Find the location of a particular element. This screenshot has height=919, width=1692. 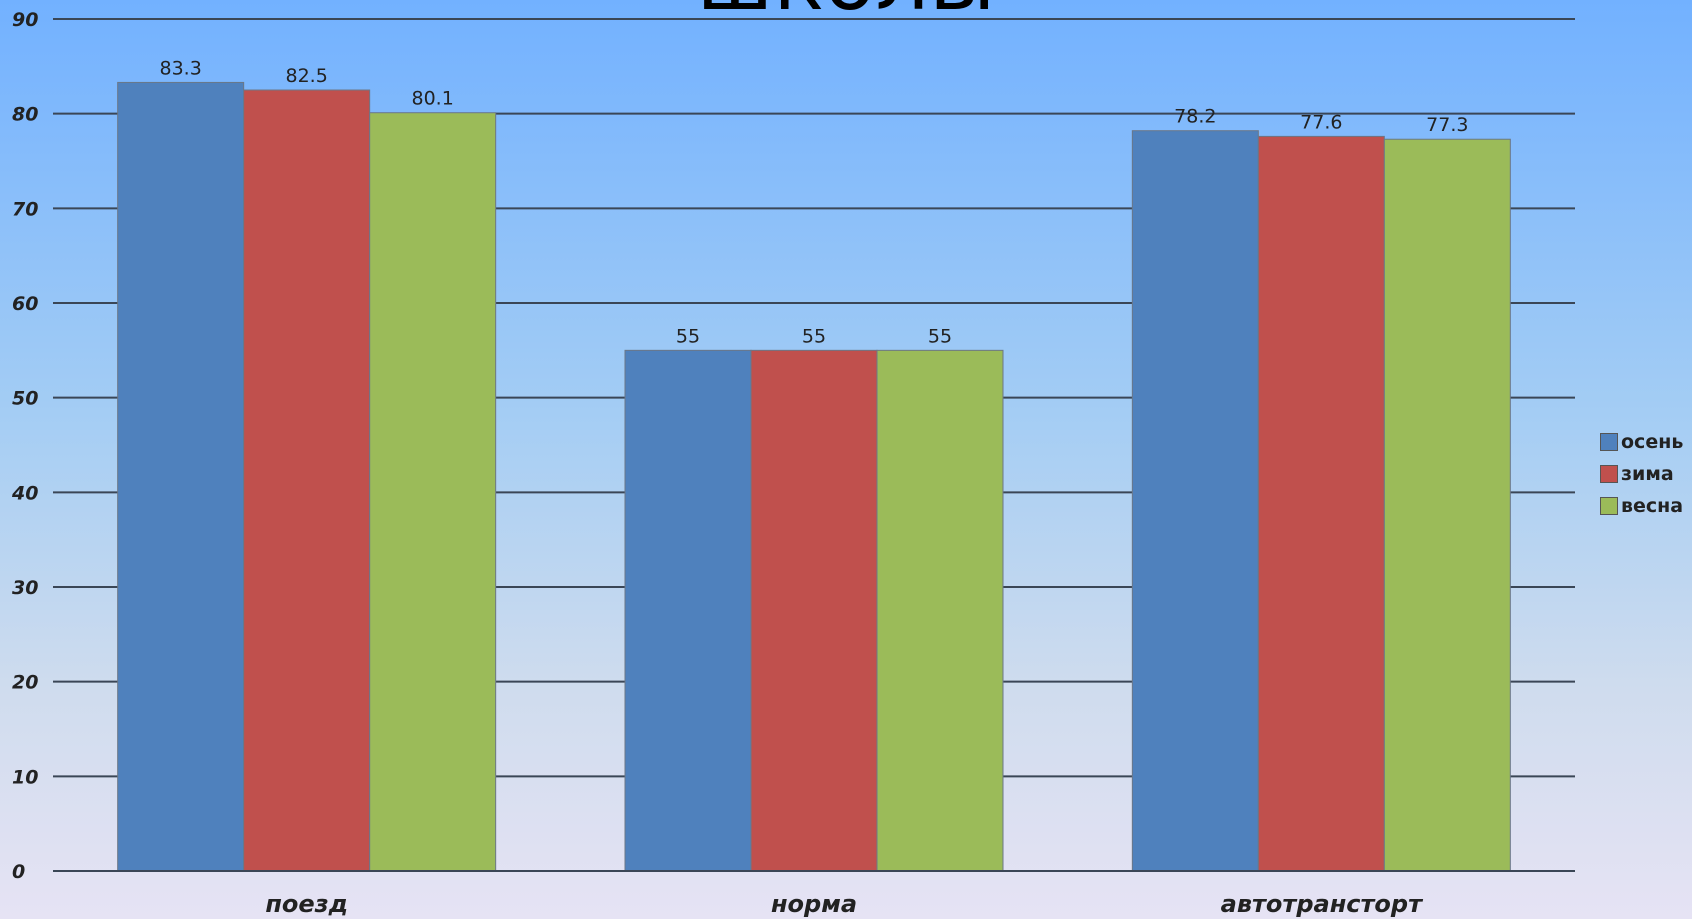

legend-item-autumn: осень is located at coordinates (1641, 442).